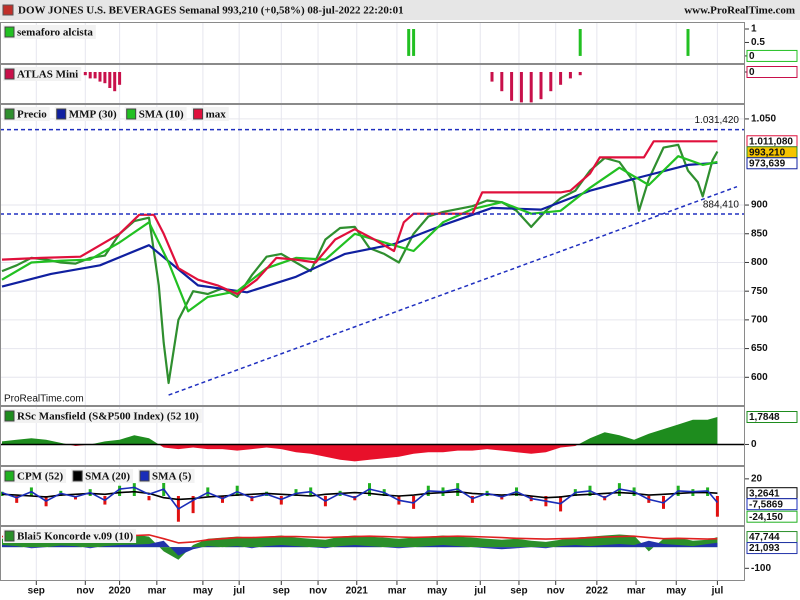 The width and height of the screenshot is (800, 600). What do you see at coordinates (759, 348) in the screenshot?
I see `y-tick-label: 650` at bounding box center [759, 348].